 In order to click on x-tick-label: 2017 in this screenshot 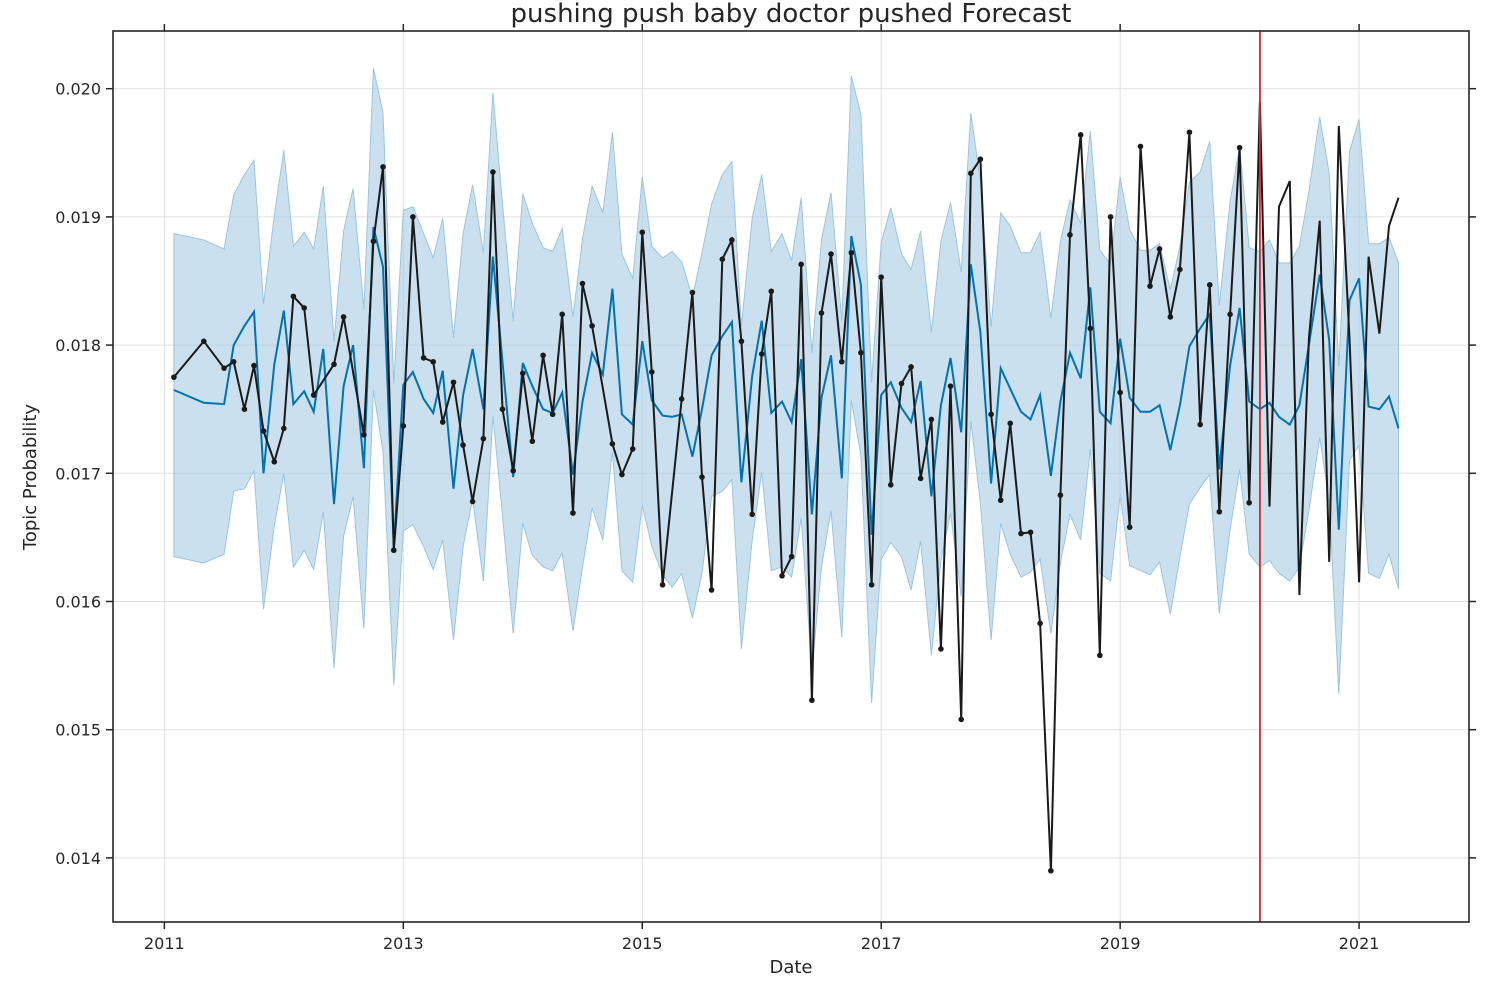, I will do `click(881, 943)`.